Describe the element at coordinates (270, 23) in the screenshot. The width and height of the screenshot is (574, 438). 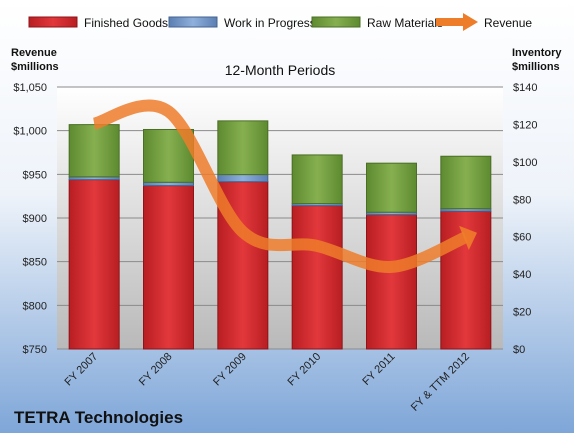
I see `legend-label: Work in Progress` at that location.